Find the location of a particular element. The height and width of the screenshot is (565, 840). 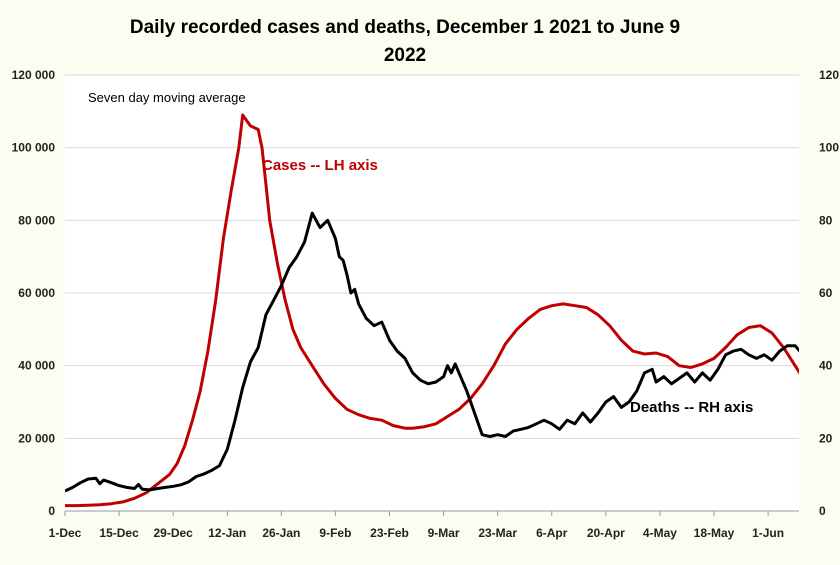

x-tick-label: 18-May is located at coordinates (714, 533).